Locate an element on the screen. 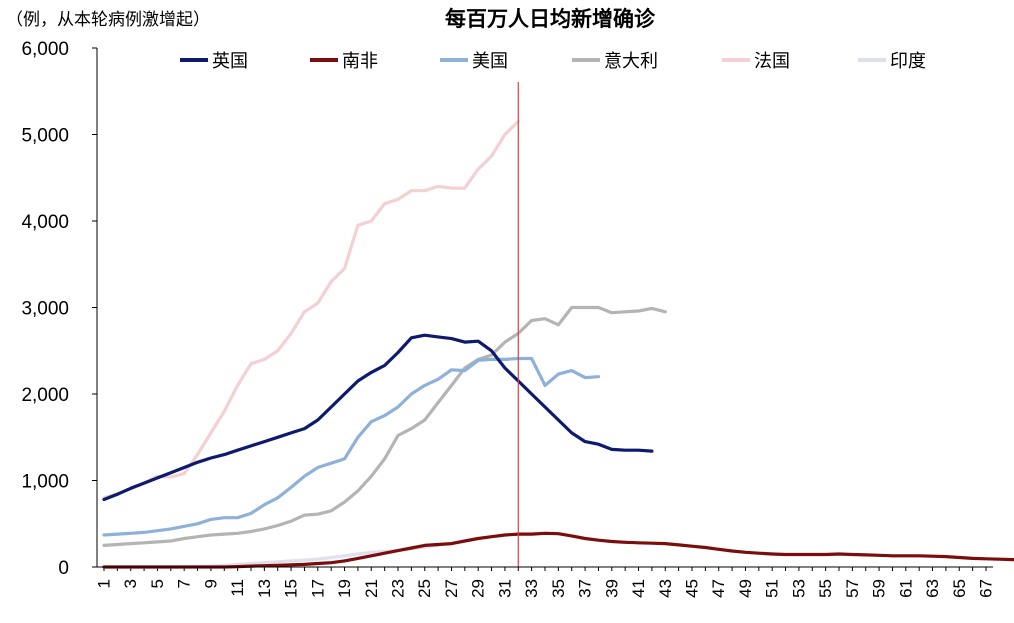 The height and width of the screenshot is (623, 1014). x-tick-label: 41 is located at coordinates (638, 588).